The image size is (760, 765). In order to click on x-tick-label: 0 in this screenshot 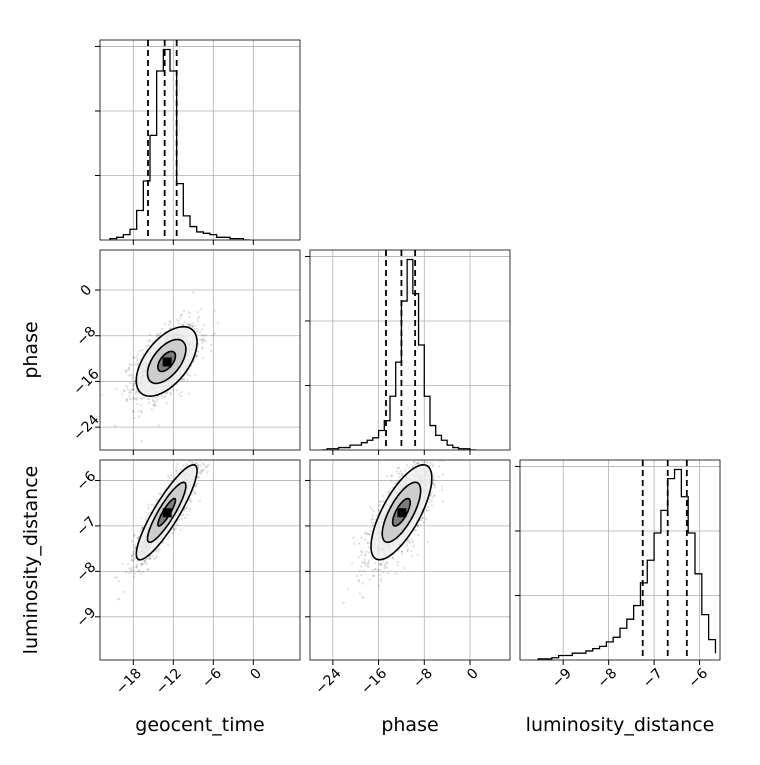, I will do `click(473, 674)`.